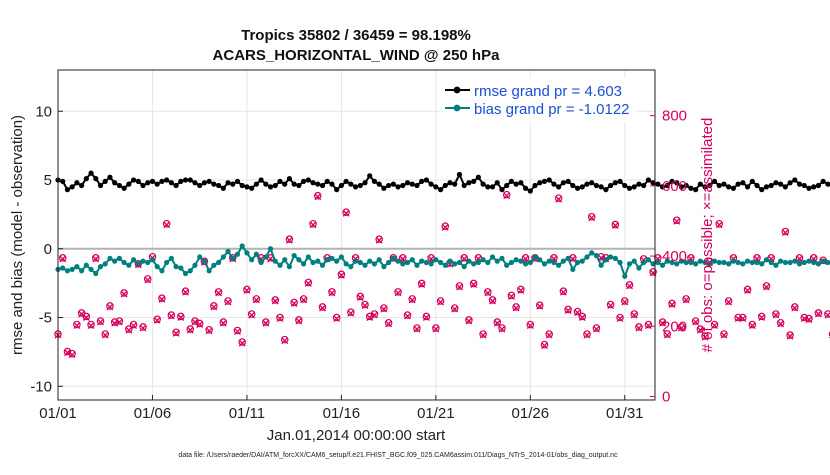  What do you see at coordinates (48, 249) in the screenshot?
I see `y-tick-label-left: 0` at bounding box center [48, 249].